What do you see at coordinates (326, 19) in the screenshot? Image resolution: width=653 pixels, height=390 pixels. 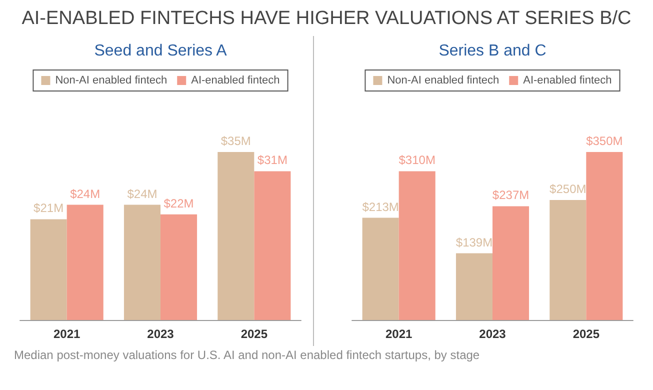 I see `text: AI-ENABLED FINTECHS HAVE HIGHER VALUATIONS AT SERIES B/C` at bounding box center [326, 19].